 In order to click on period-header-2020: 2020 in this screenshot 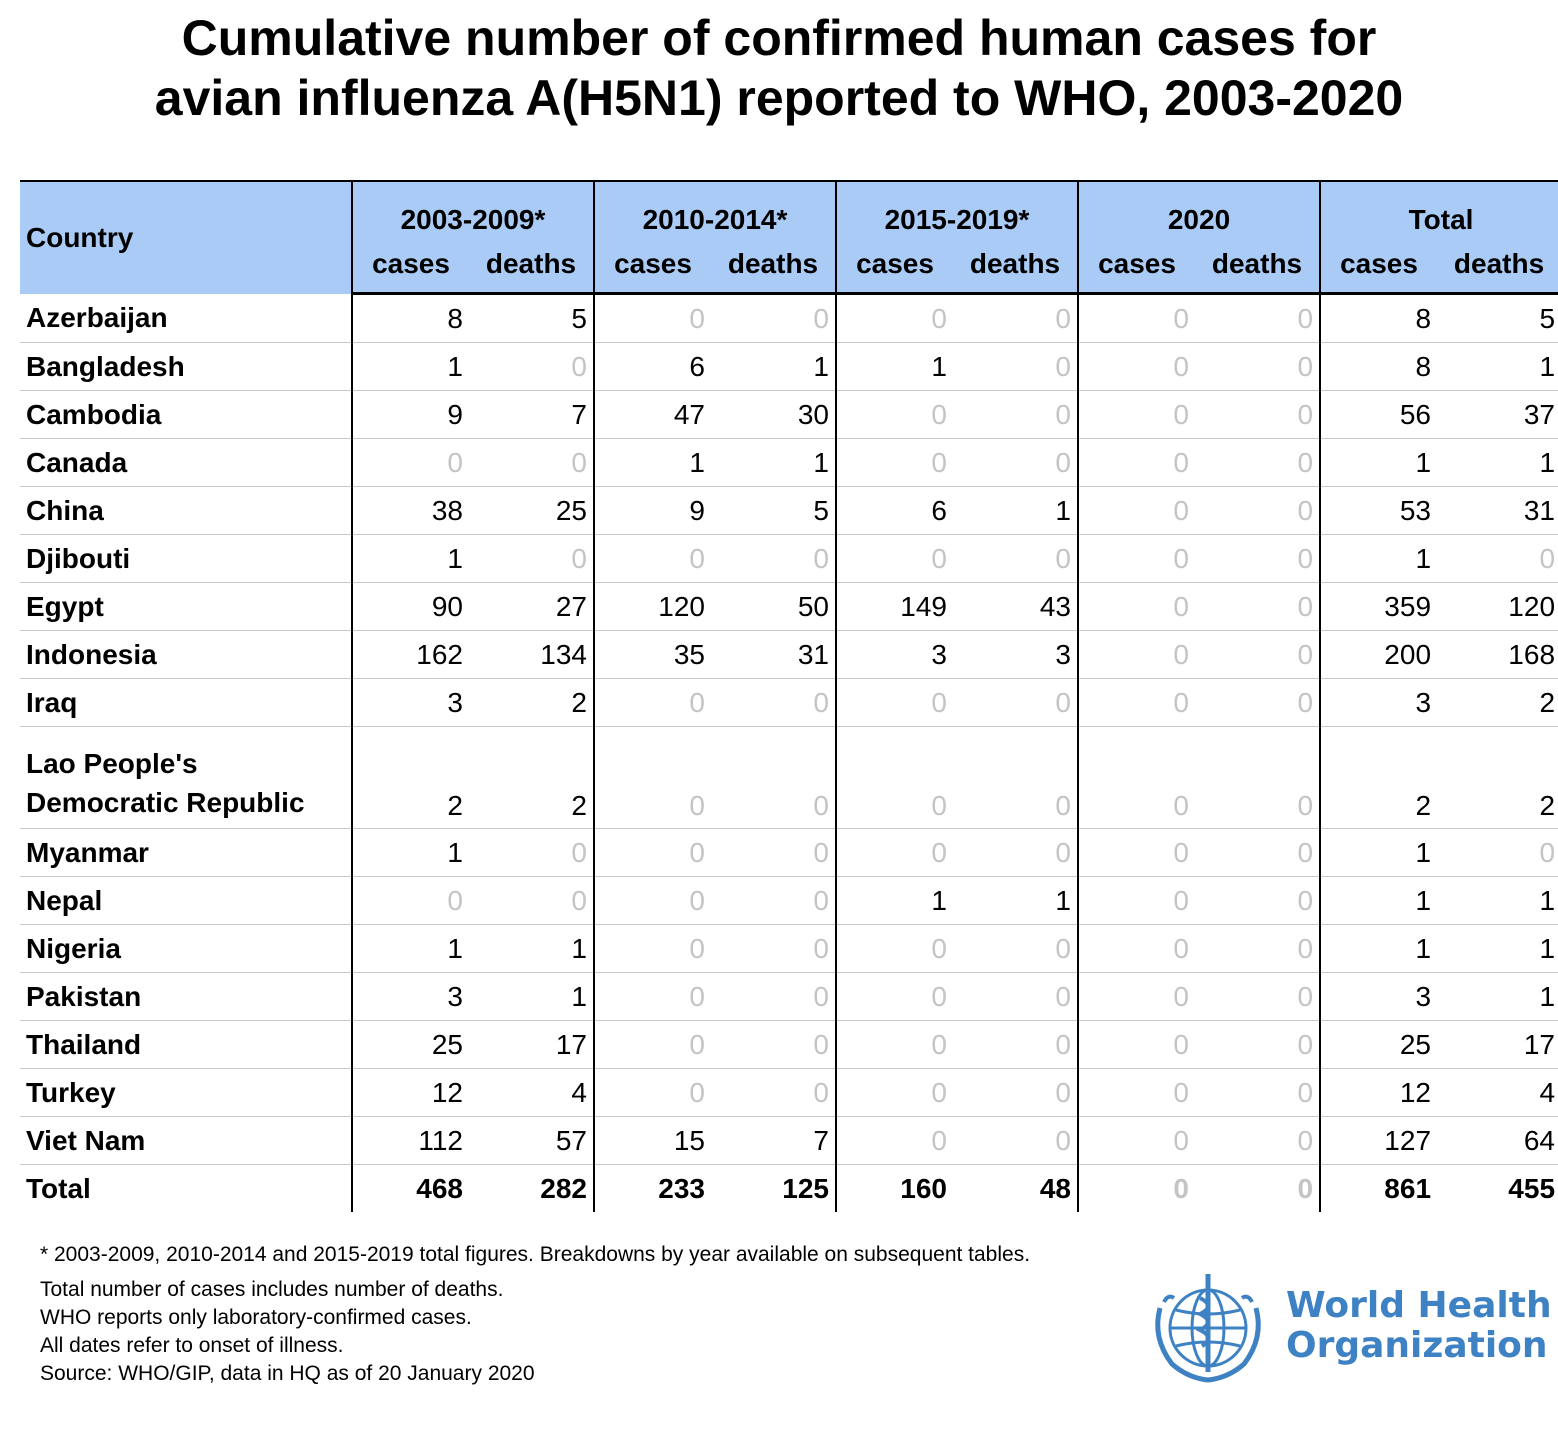, I will do `click(1200, 208)`.